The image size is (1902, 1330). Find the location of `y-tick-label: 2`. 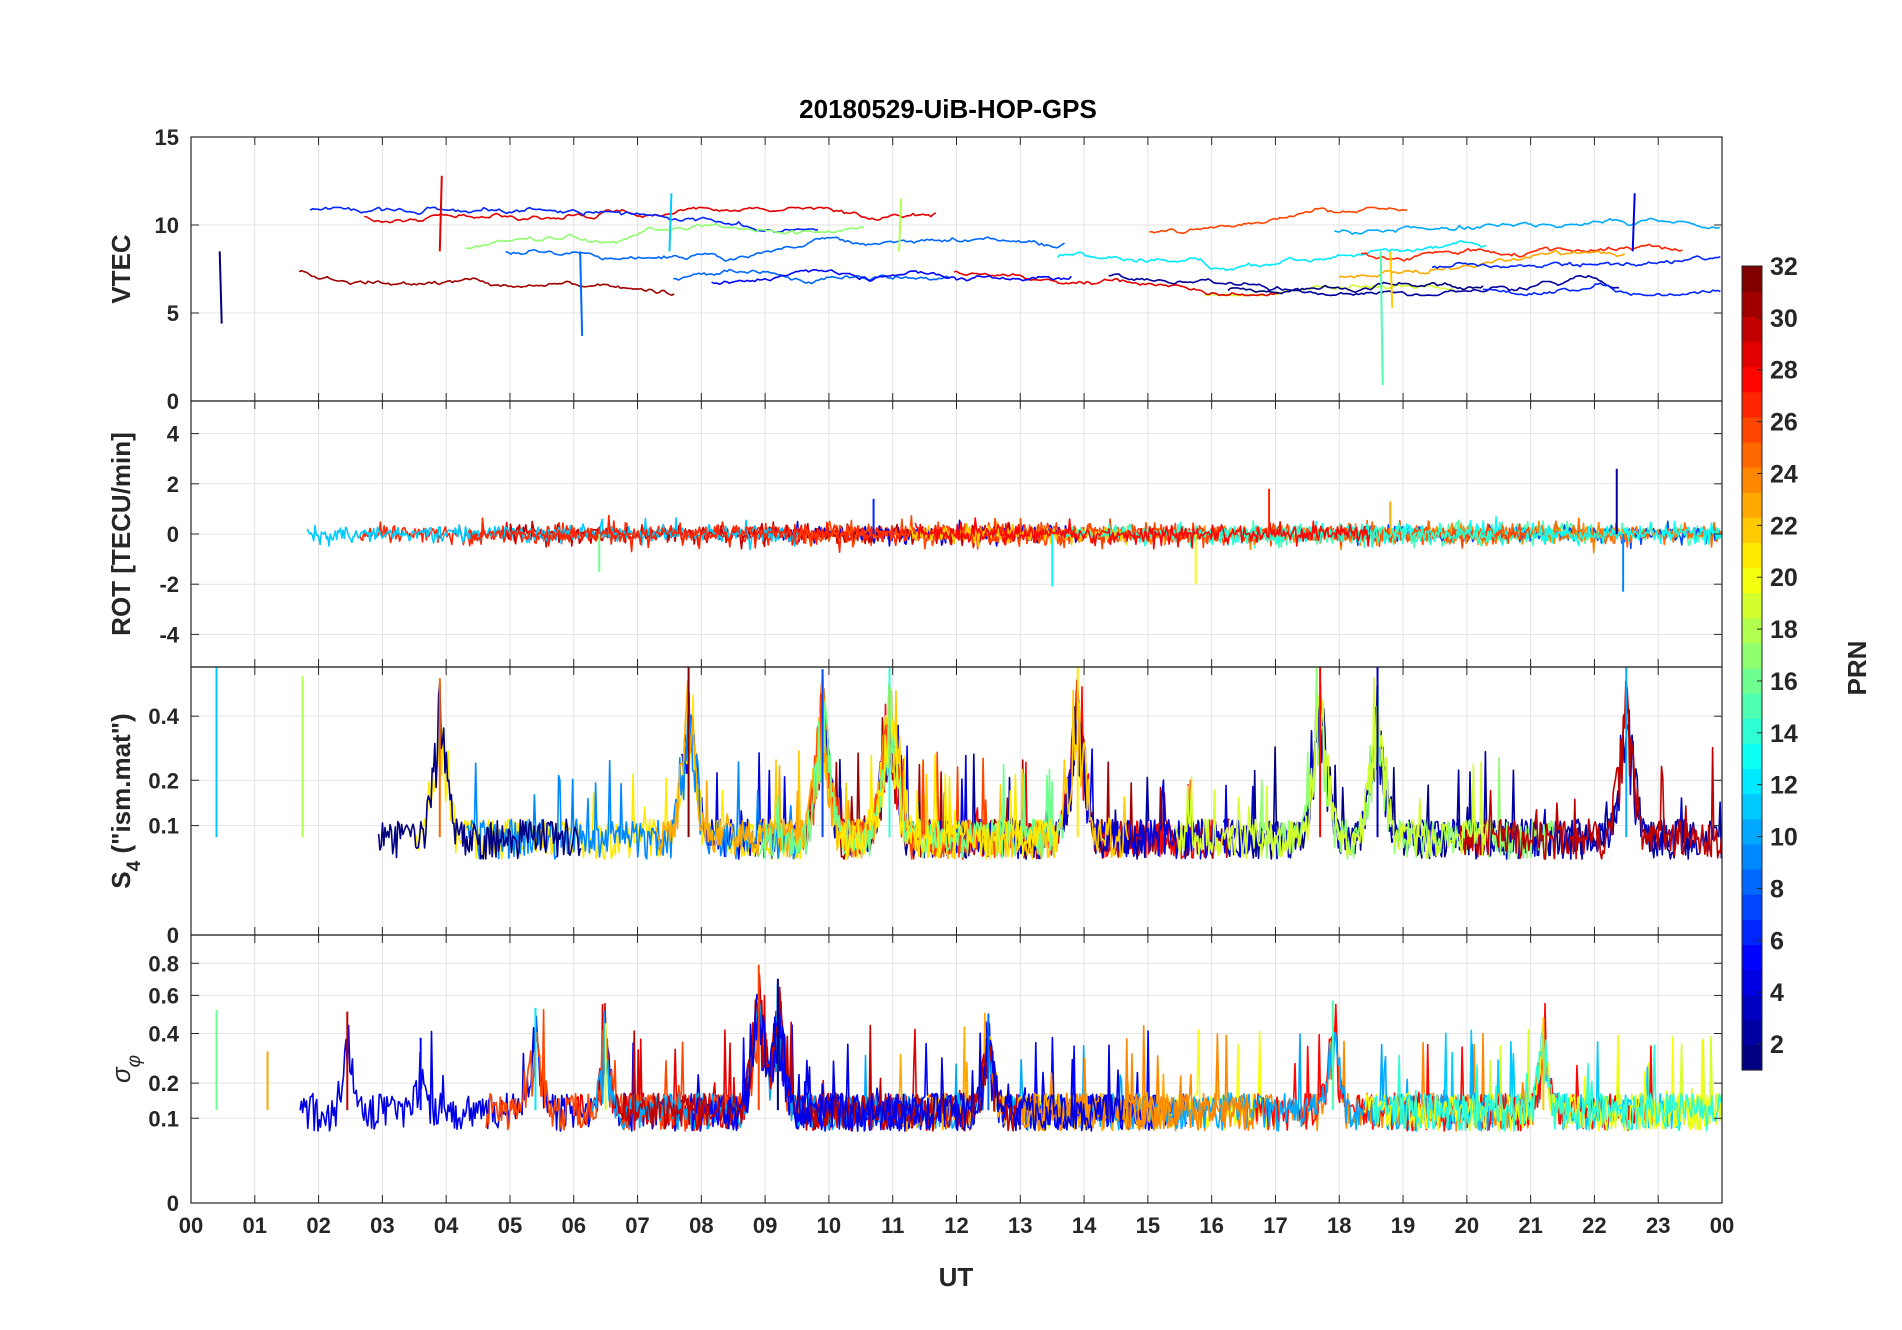

y-tick-label: 2 is located at coordinates (173, 484).